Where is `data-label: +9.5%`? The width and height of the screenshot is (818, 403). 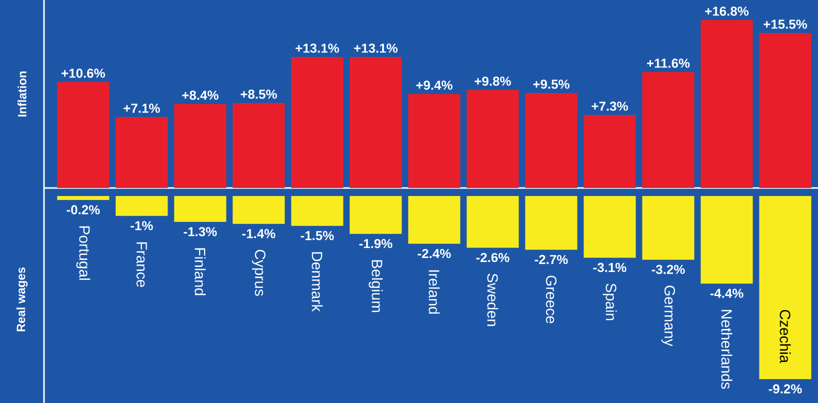 data-label: +9.5% is located at coordinates (551, 84).